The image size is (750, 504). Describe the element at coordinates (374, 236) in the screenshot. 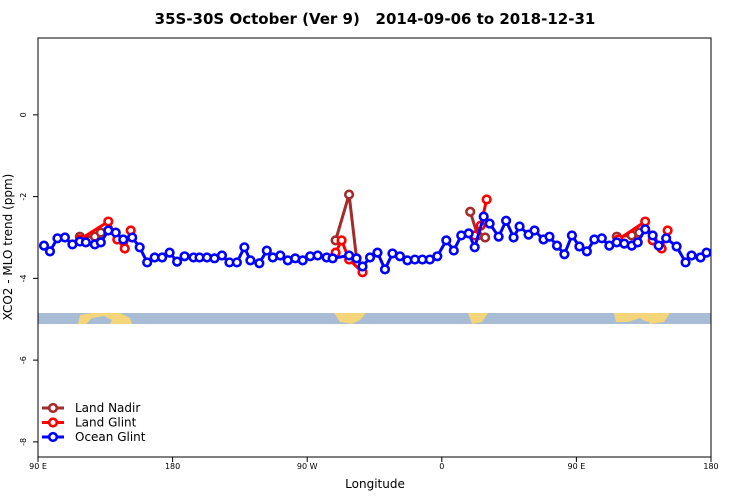

I see `series-line` at that location.